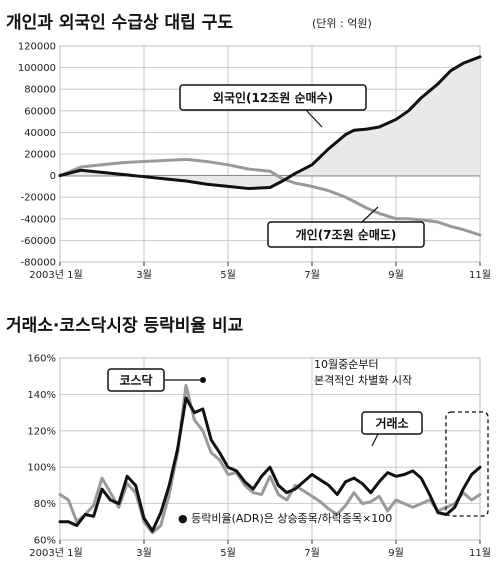 The height and width of the screenshot is (575, 500). I want to click on top-annotation-individual: 개인(7조원 순매도), so click(346, 234).